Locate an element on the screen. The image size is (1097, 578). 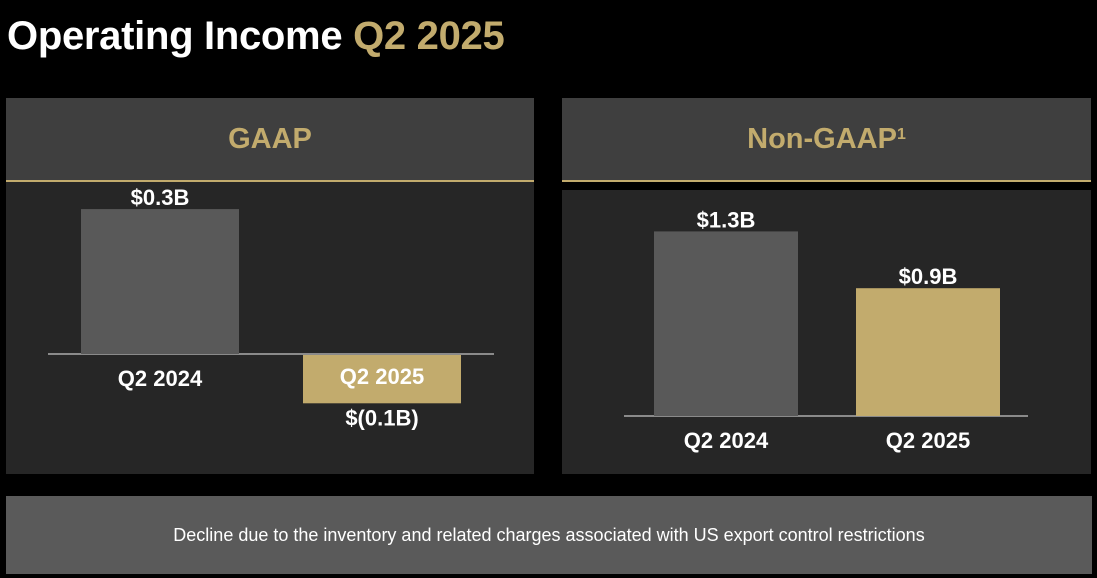
gaap-category-label-2: Q2 2025 is located at coordinates (382, 376).